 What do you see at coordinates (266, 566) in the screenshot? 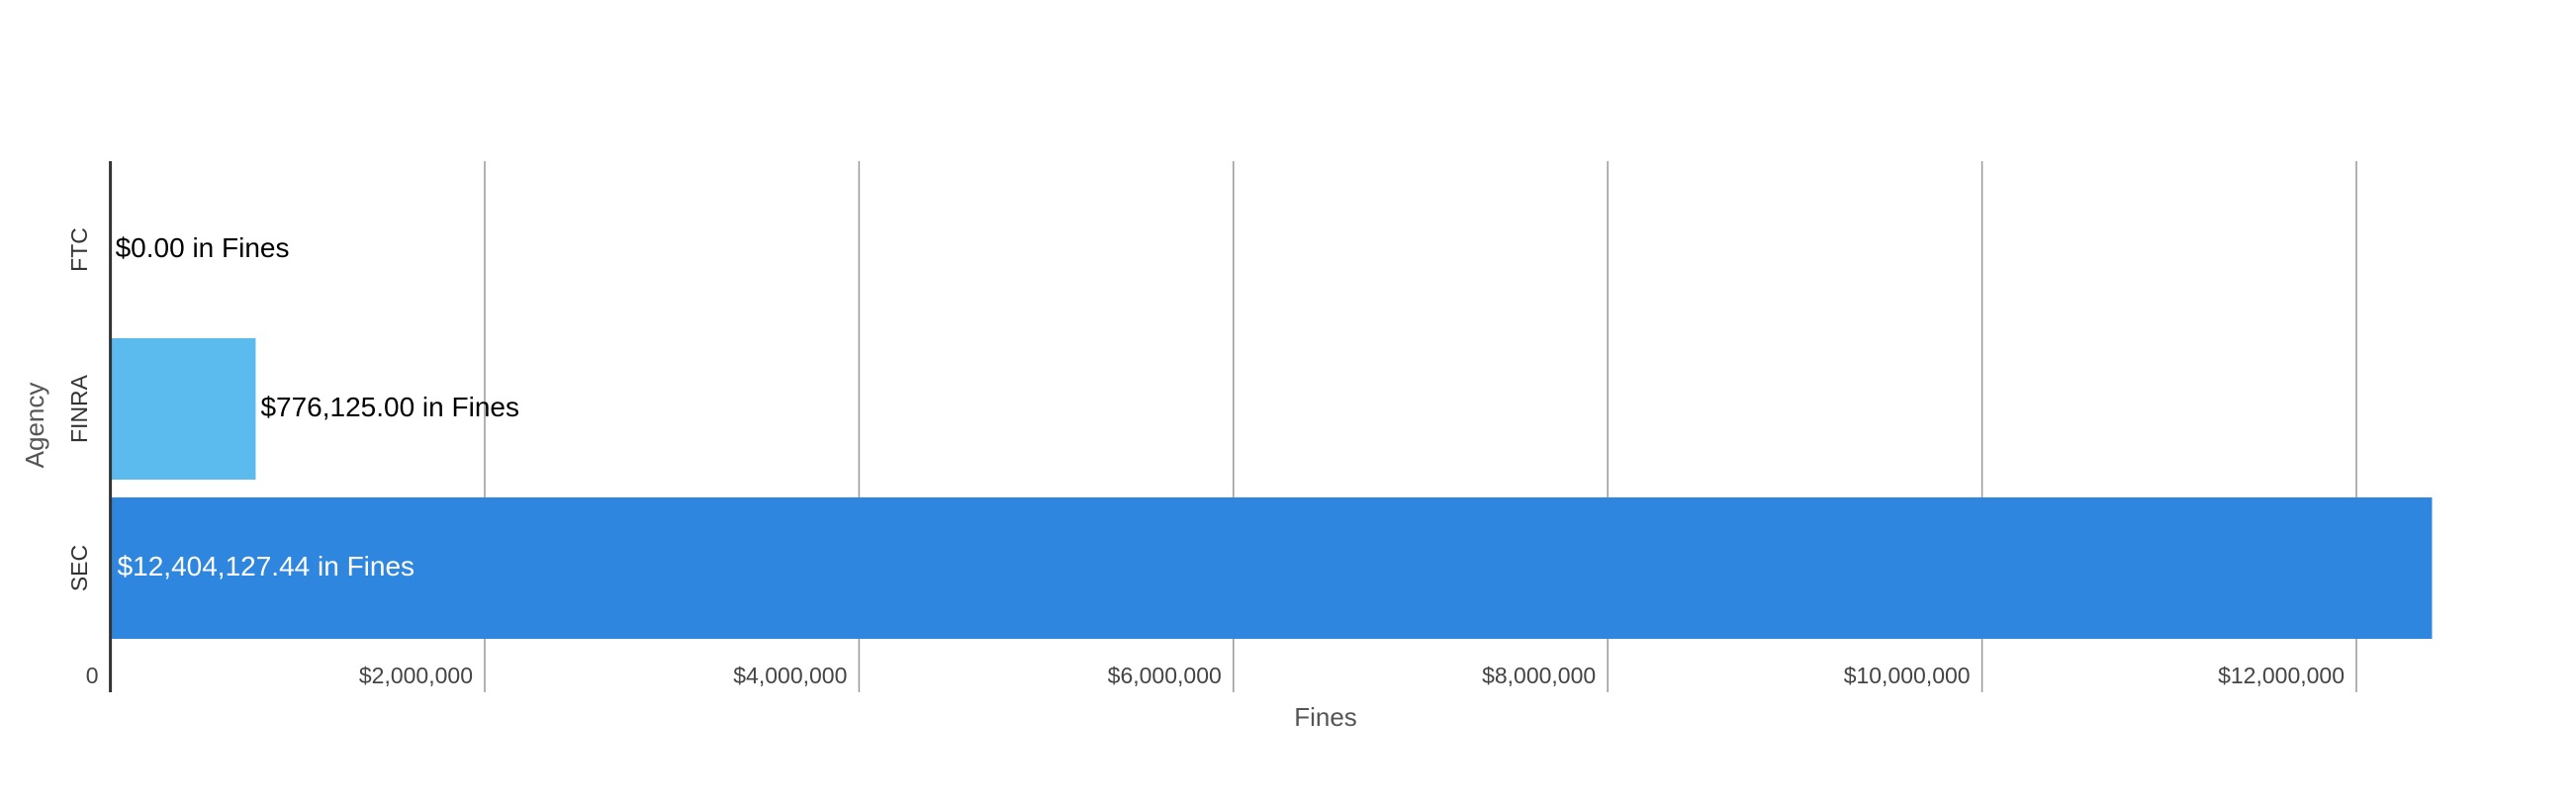
I see `value-label: $12,404,127.44 in Fines` at bounding box center [266, 566].